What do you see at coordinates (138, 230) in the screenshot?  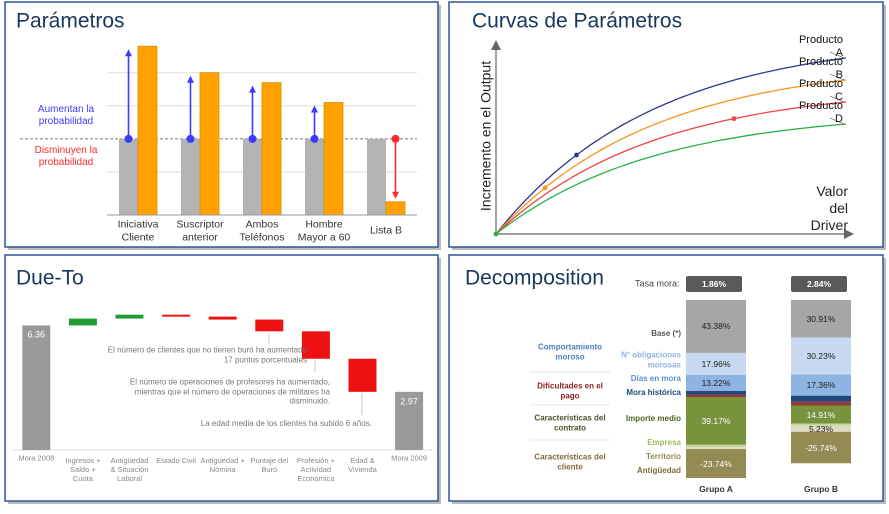 I see `x-tick-label: Iniciativa Cliente` at bounding box center [138, 230].